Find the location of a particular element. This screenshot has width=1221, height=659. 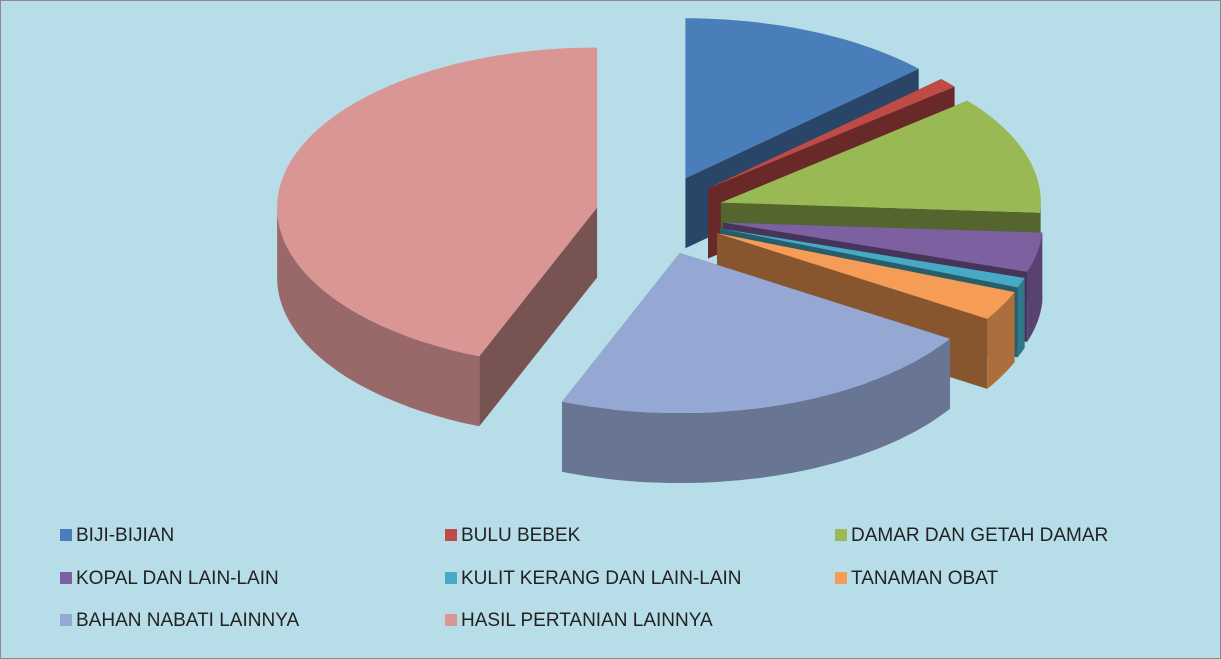

slice-wall is located at coordinates (538, 317).